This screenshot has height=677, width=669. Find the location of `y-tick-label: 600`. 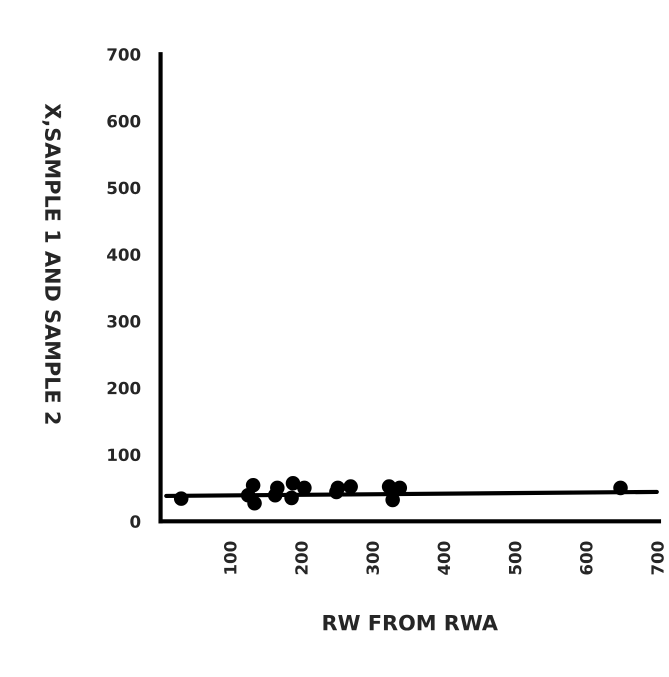

y-tick-label: 600 is located at coordinates (123, 121).